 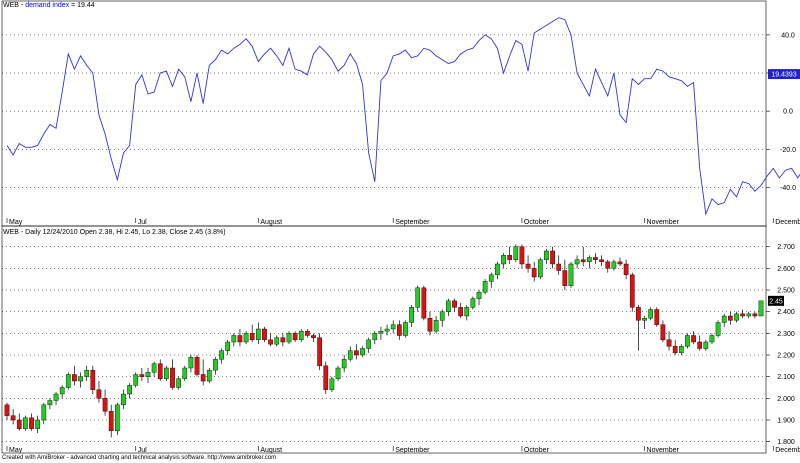 I want to click on top-pane-ticker: WEB, so click(x=11, y=5).